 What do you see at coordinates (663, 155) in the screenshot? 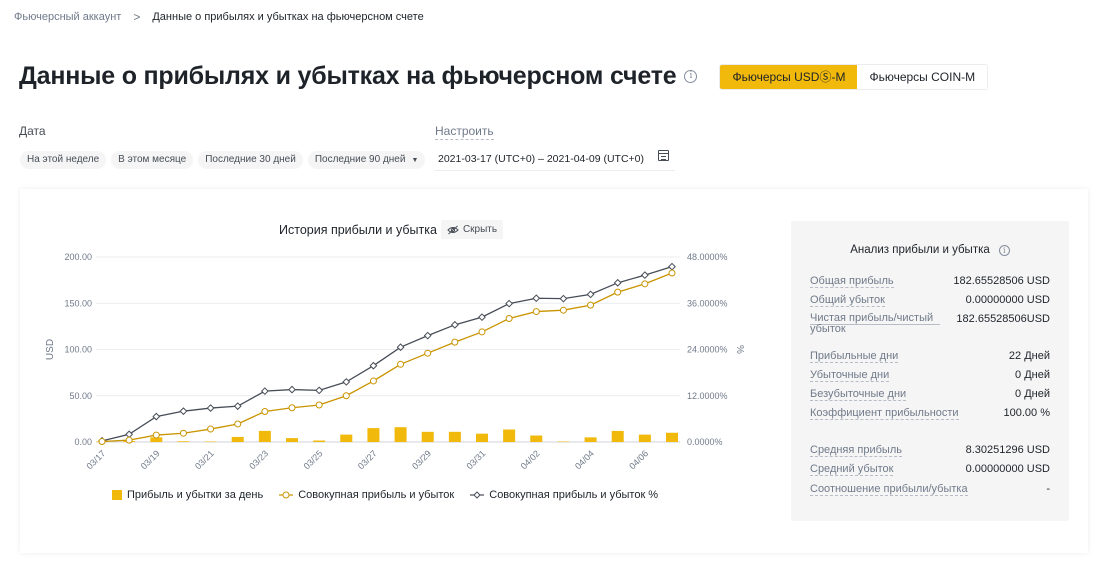
I see `calendar-icon` at bounding box center [663, 155].